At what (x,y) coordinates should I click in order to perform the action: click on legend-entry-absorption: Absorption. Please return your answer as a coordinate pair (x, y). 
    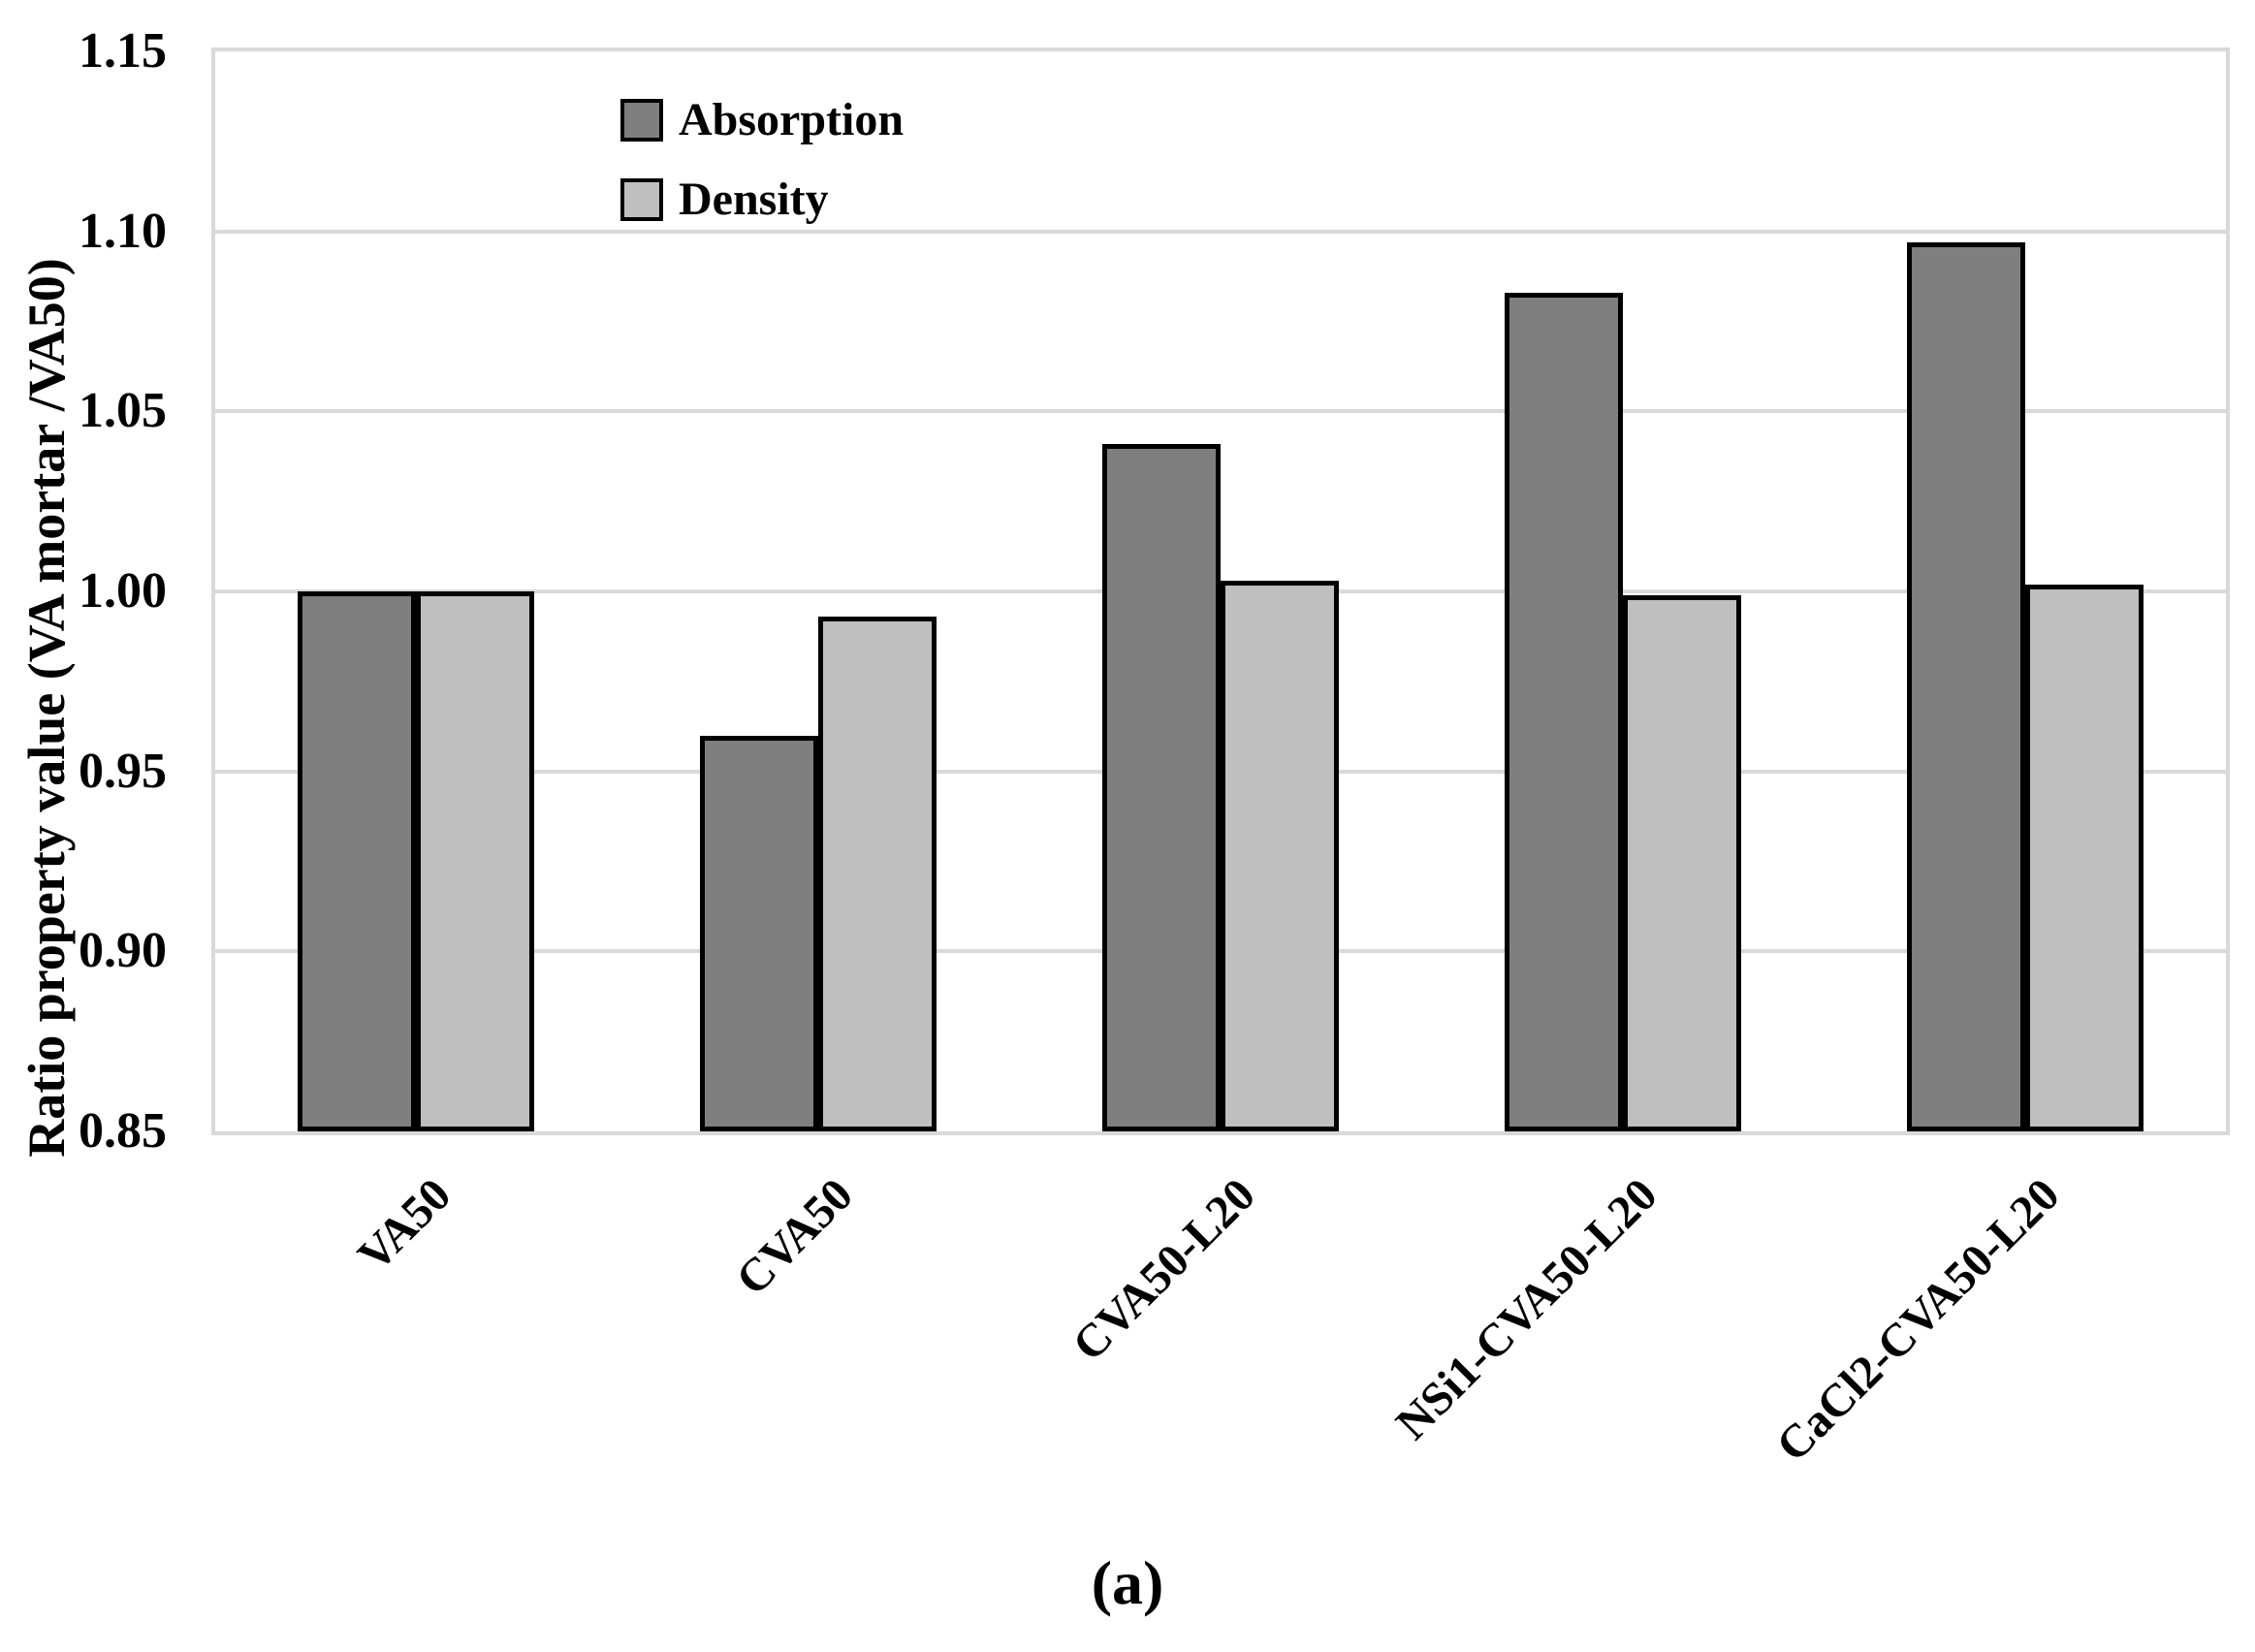
    Looking at the image, I should click on (762, 120).